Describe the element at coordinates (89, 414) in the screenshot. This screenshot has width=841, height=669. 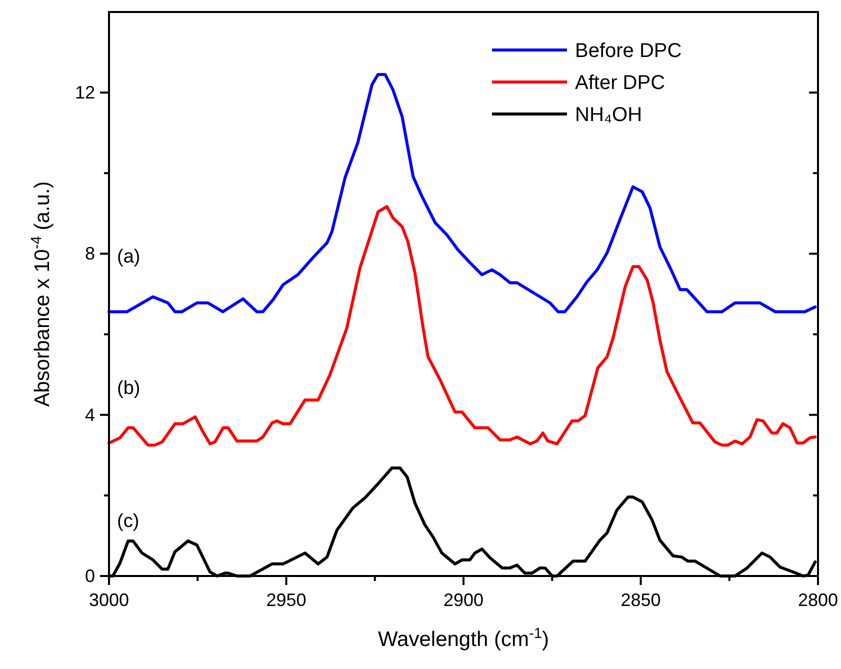
I see `y-tick-label: 4` at that location.